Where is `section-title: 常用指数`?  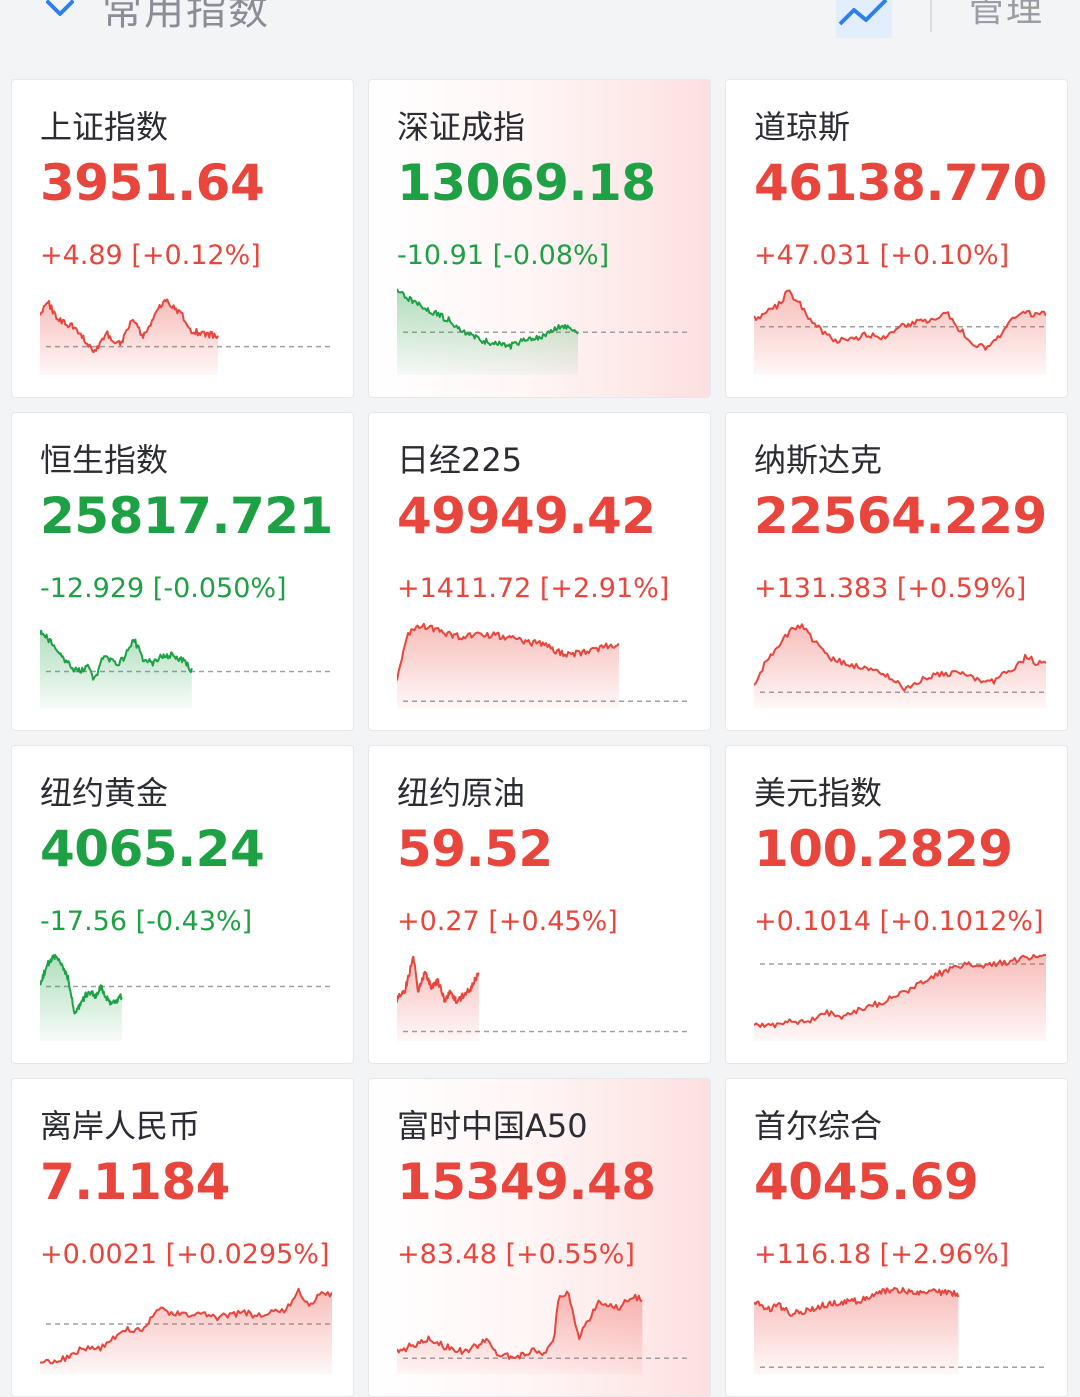 section-title: 常用指数 is located at coordinates (186, 17).